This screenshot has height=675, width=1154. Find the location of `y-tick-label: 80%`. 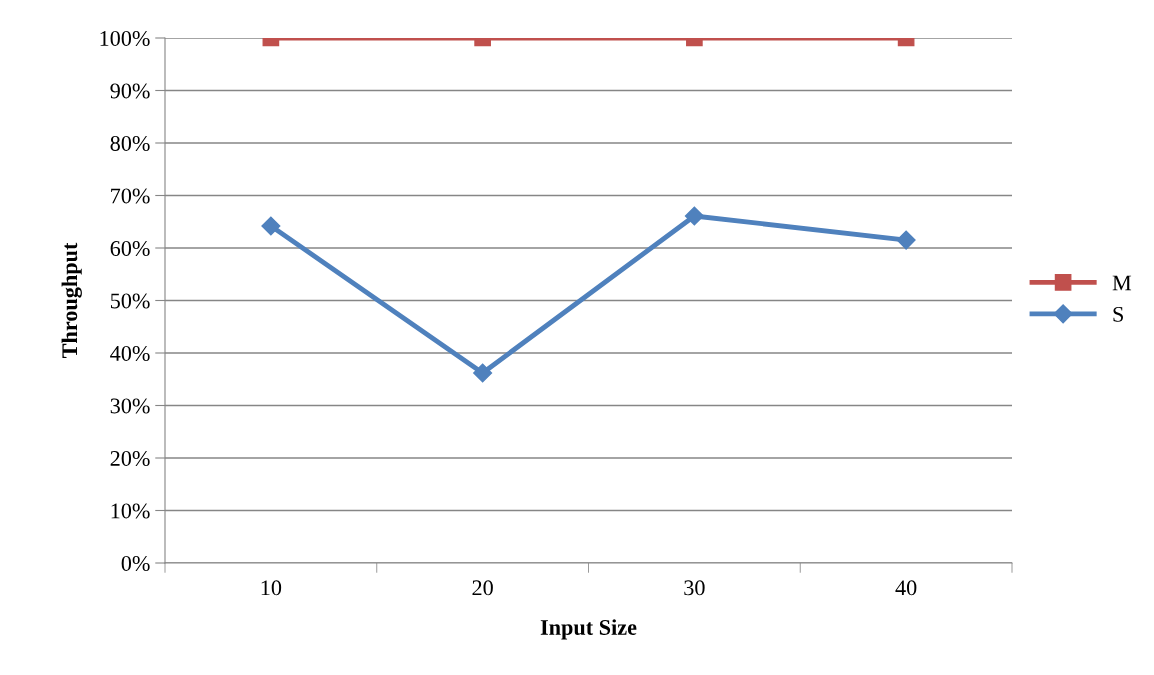

y-tick-label: 80% is located at coordinates (130, 143).